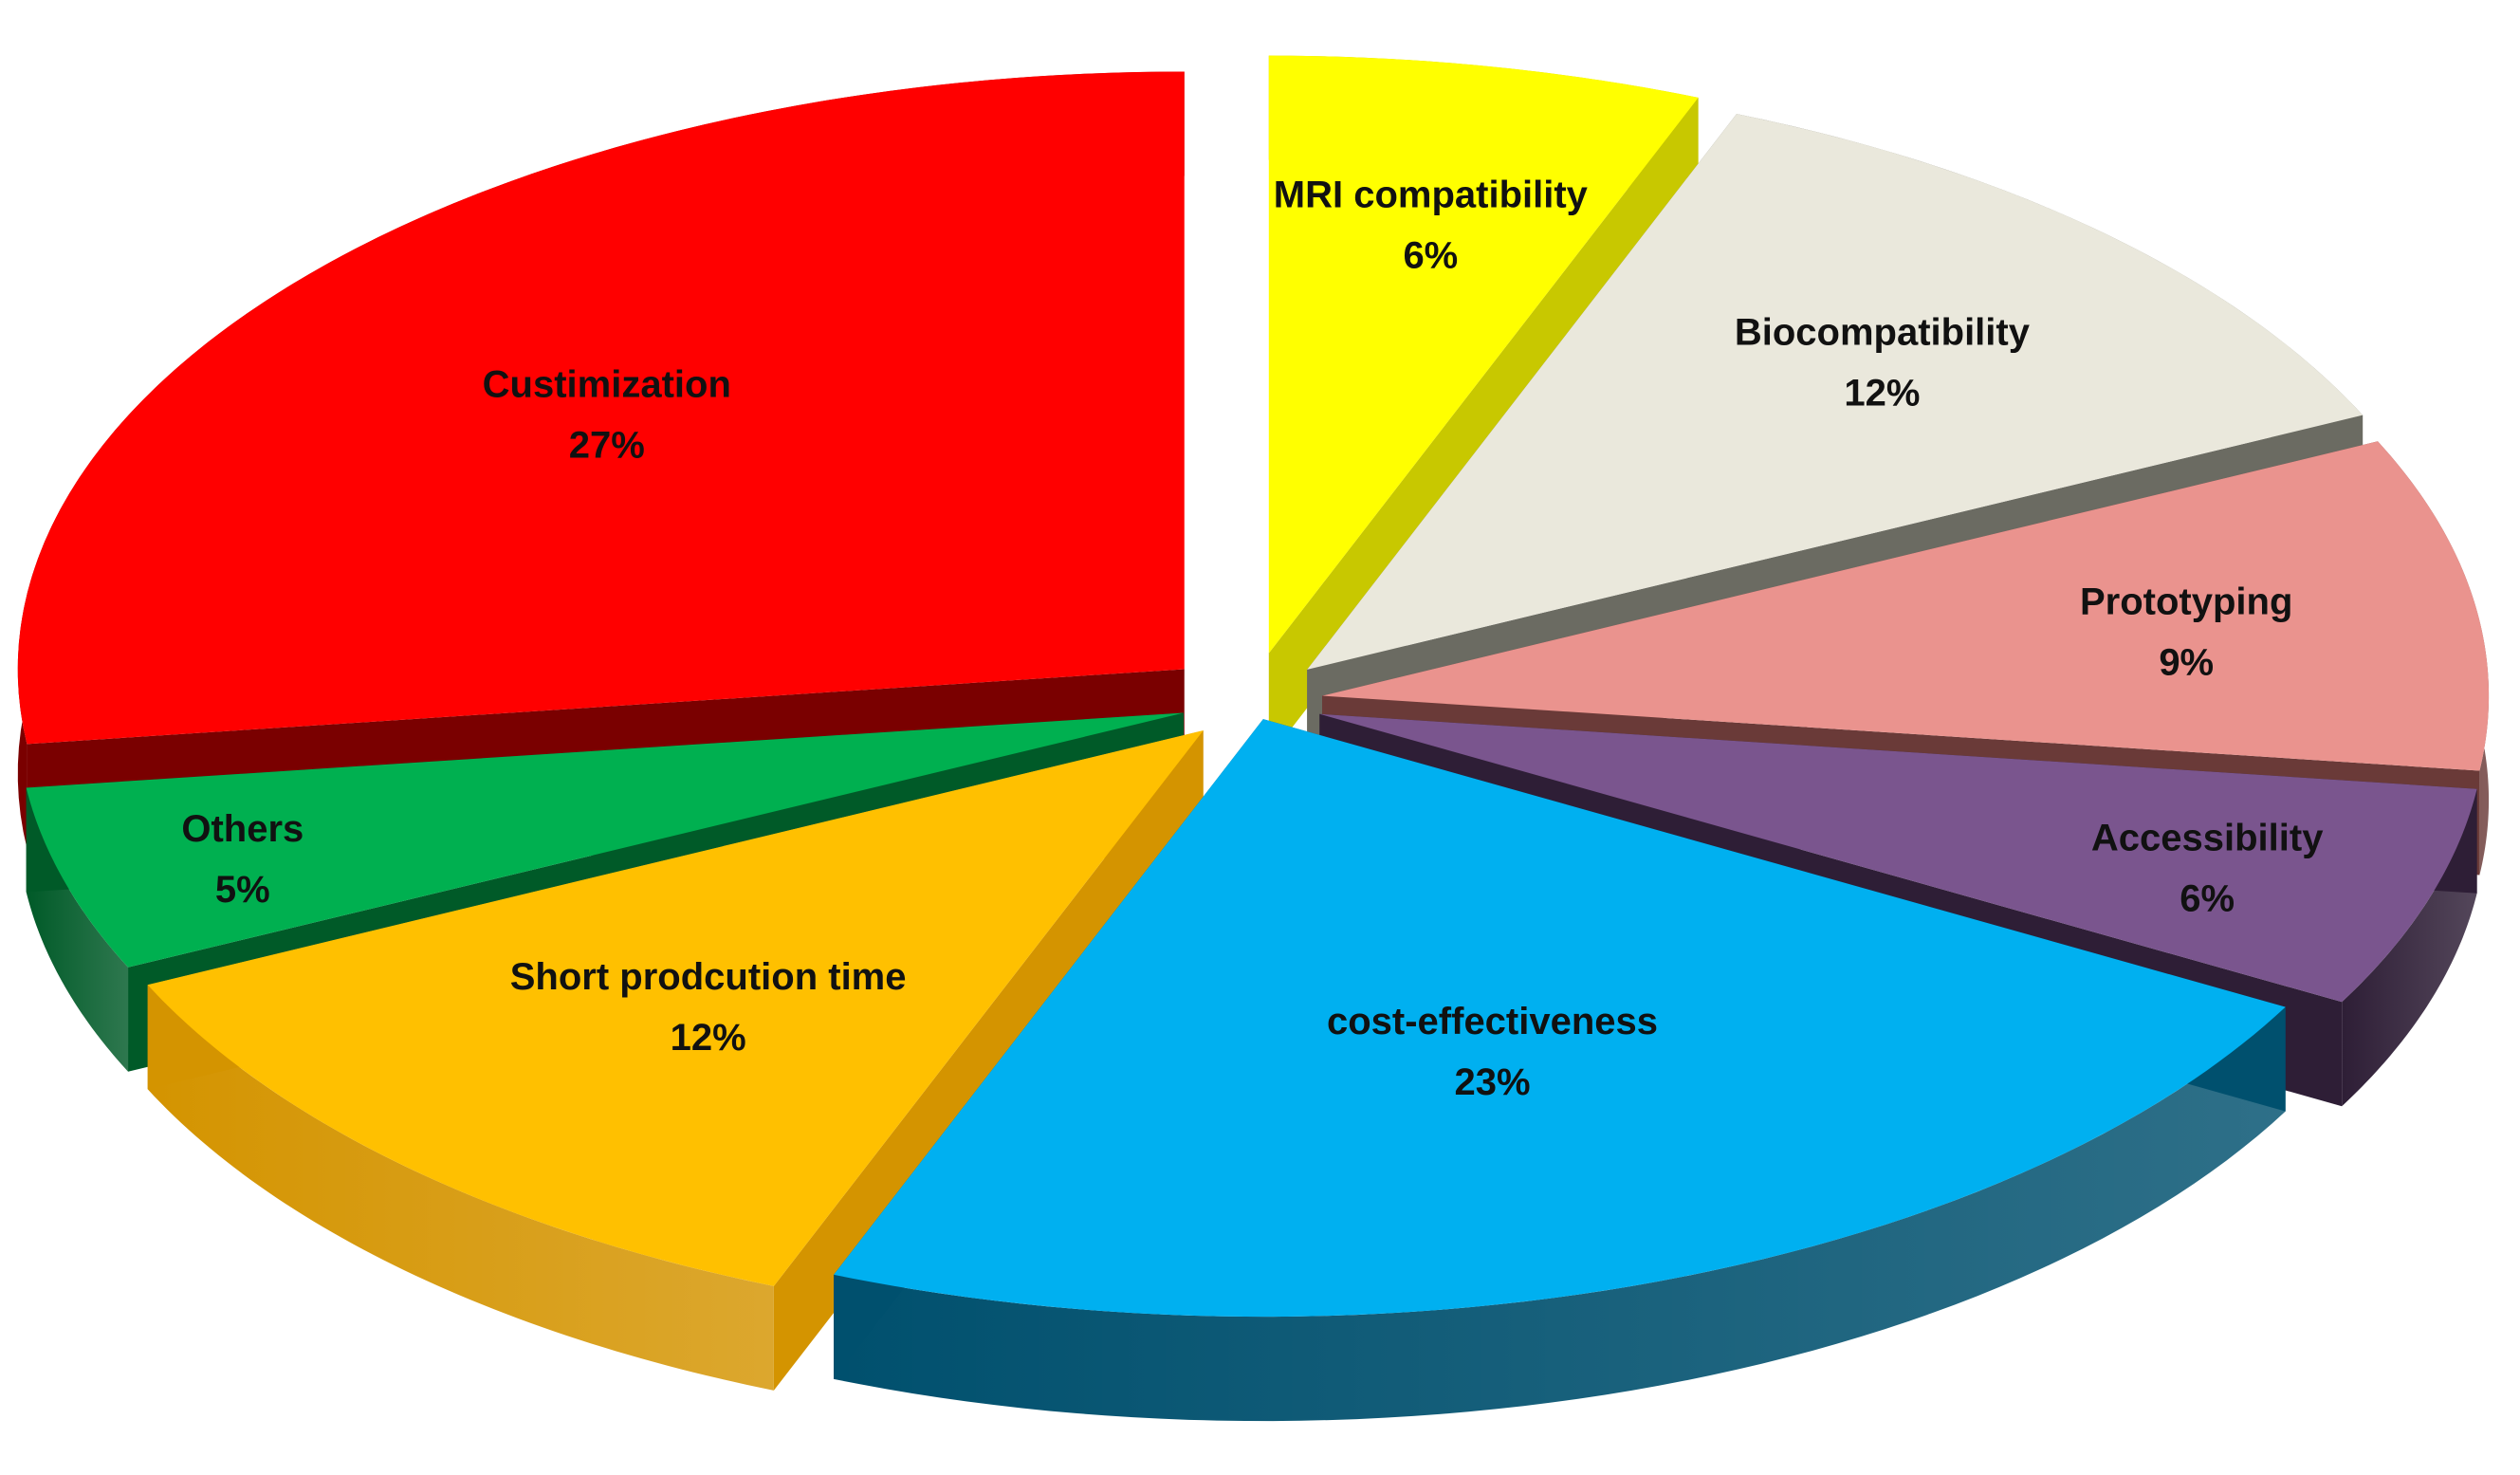 Image resolution: width=2520 pixels, height=1475 pixels. Describe the element at coordinates (1431, 195) in the screenshot. I see `slice-label-mri-compatibility: MRI compatibility` at that location.